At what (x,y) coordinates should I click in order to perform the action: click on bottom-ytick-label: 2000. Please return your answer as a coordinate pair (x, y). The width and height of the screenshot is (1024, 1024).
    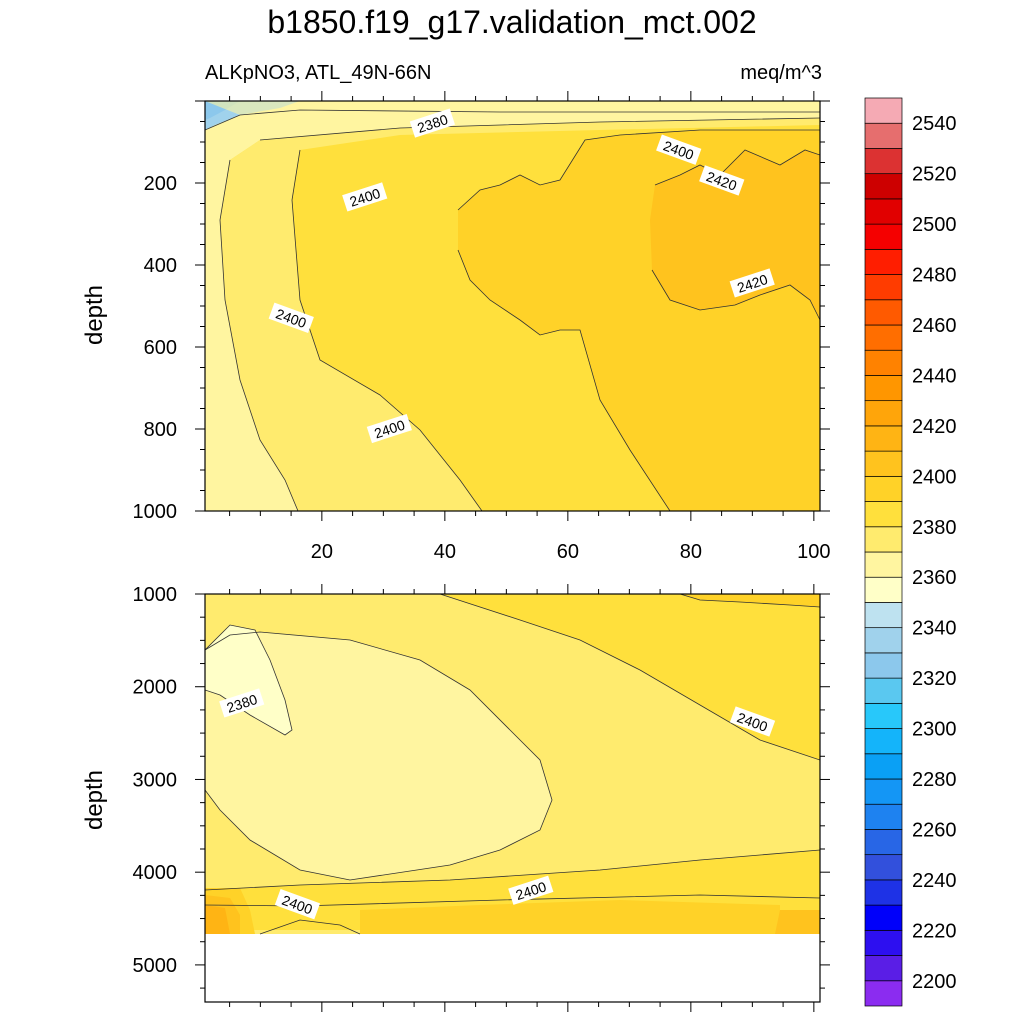
    Looking at the image, I should click on (155, 688).